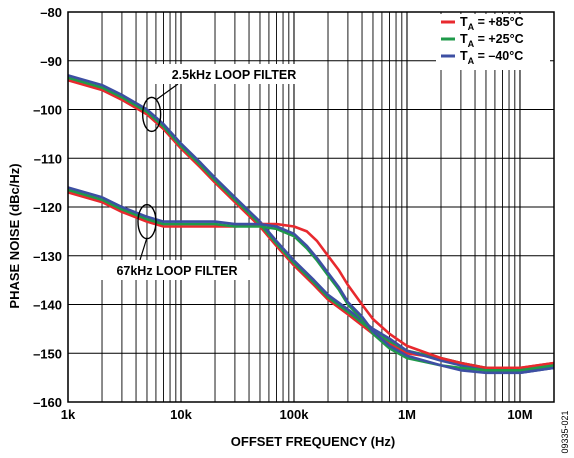  Describe the element at coordinates (47, 110) in the screenshot. I see `y-tick-label: –100` at that location.